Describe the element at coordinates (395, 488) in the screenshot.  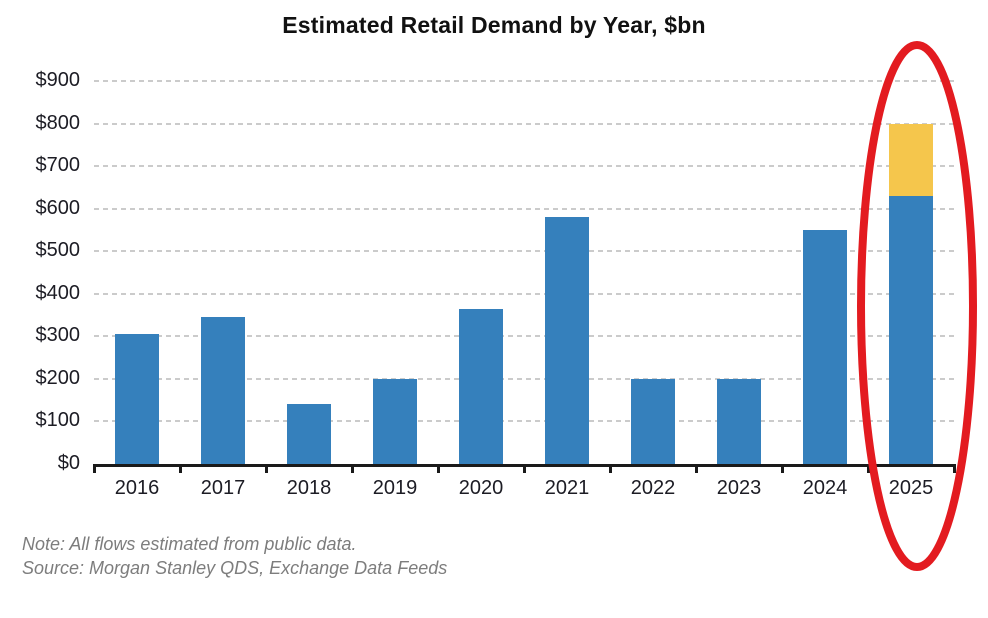
I see `x-axis-label-2019: 2019` at that location.